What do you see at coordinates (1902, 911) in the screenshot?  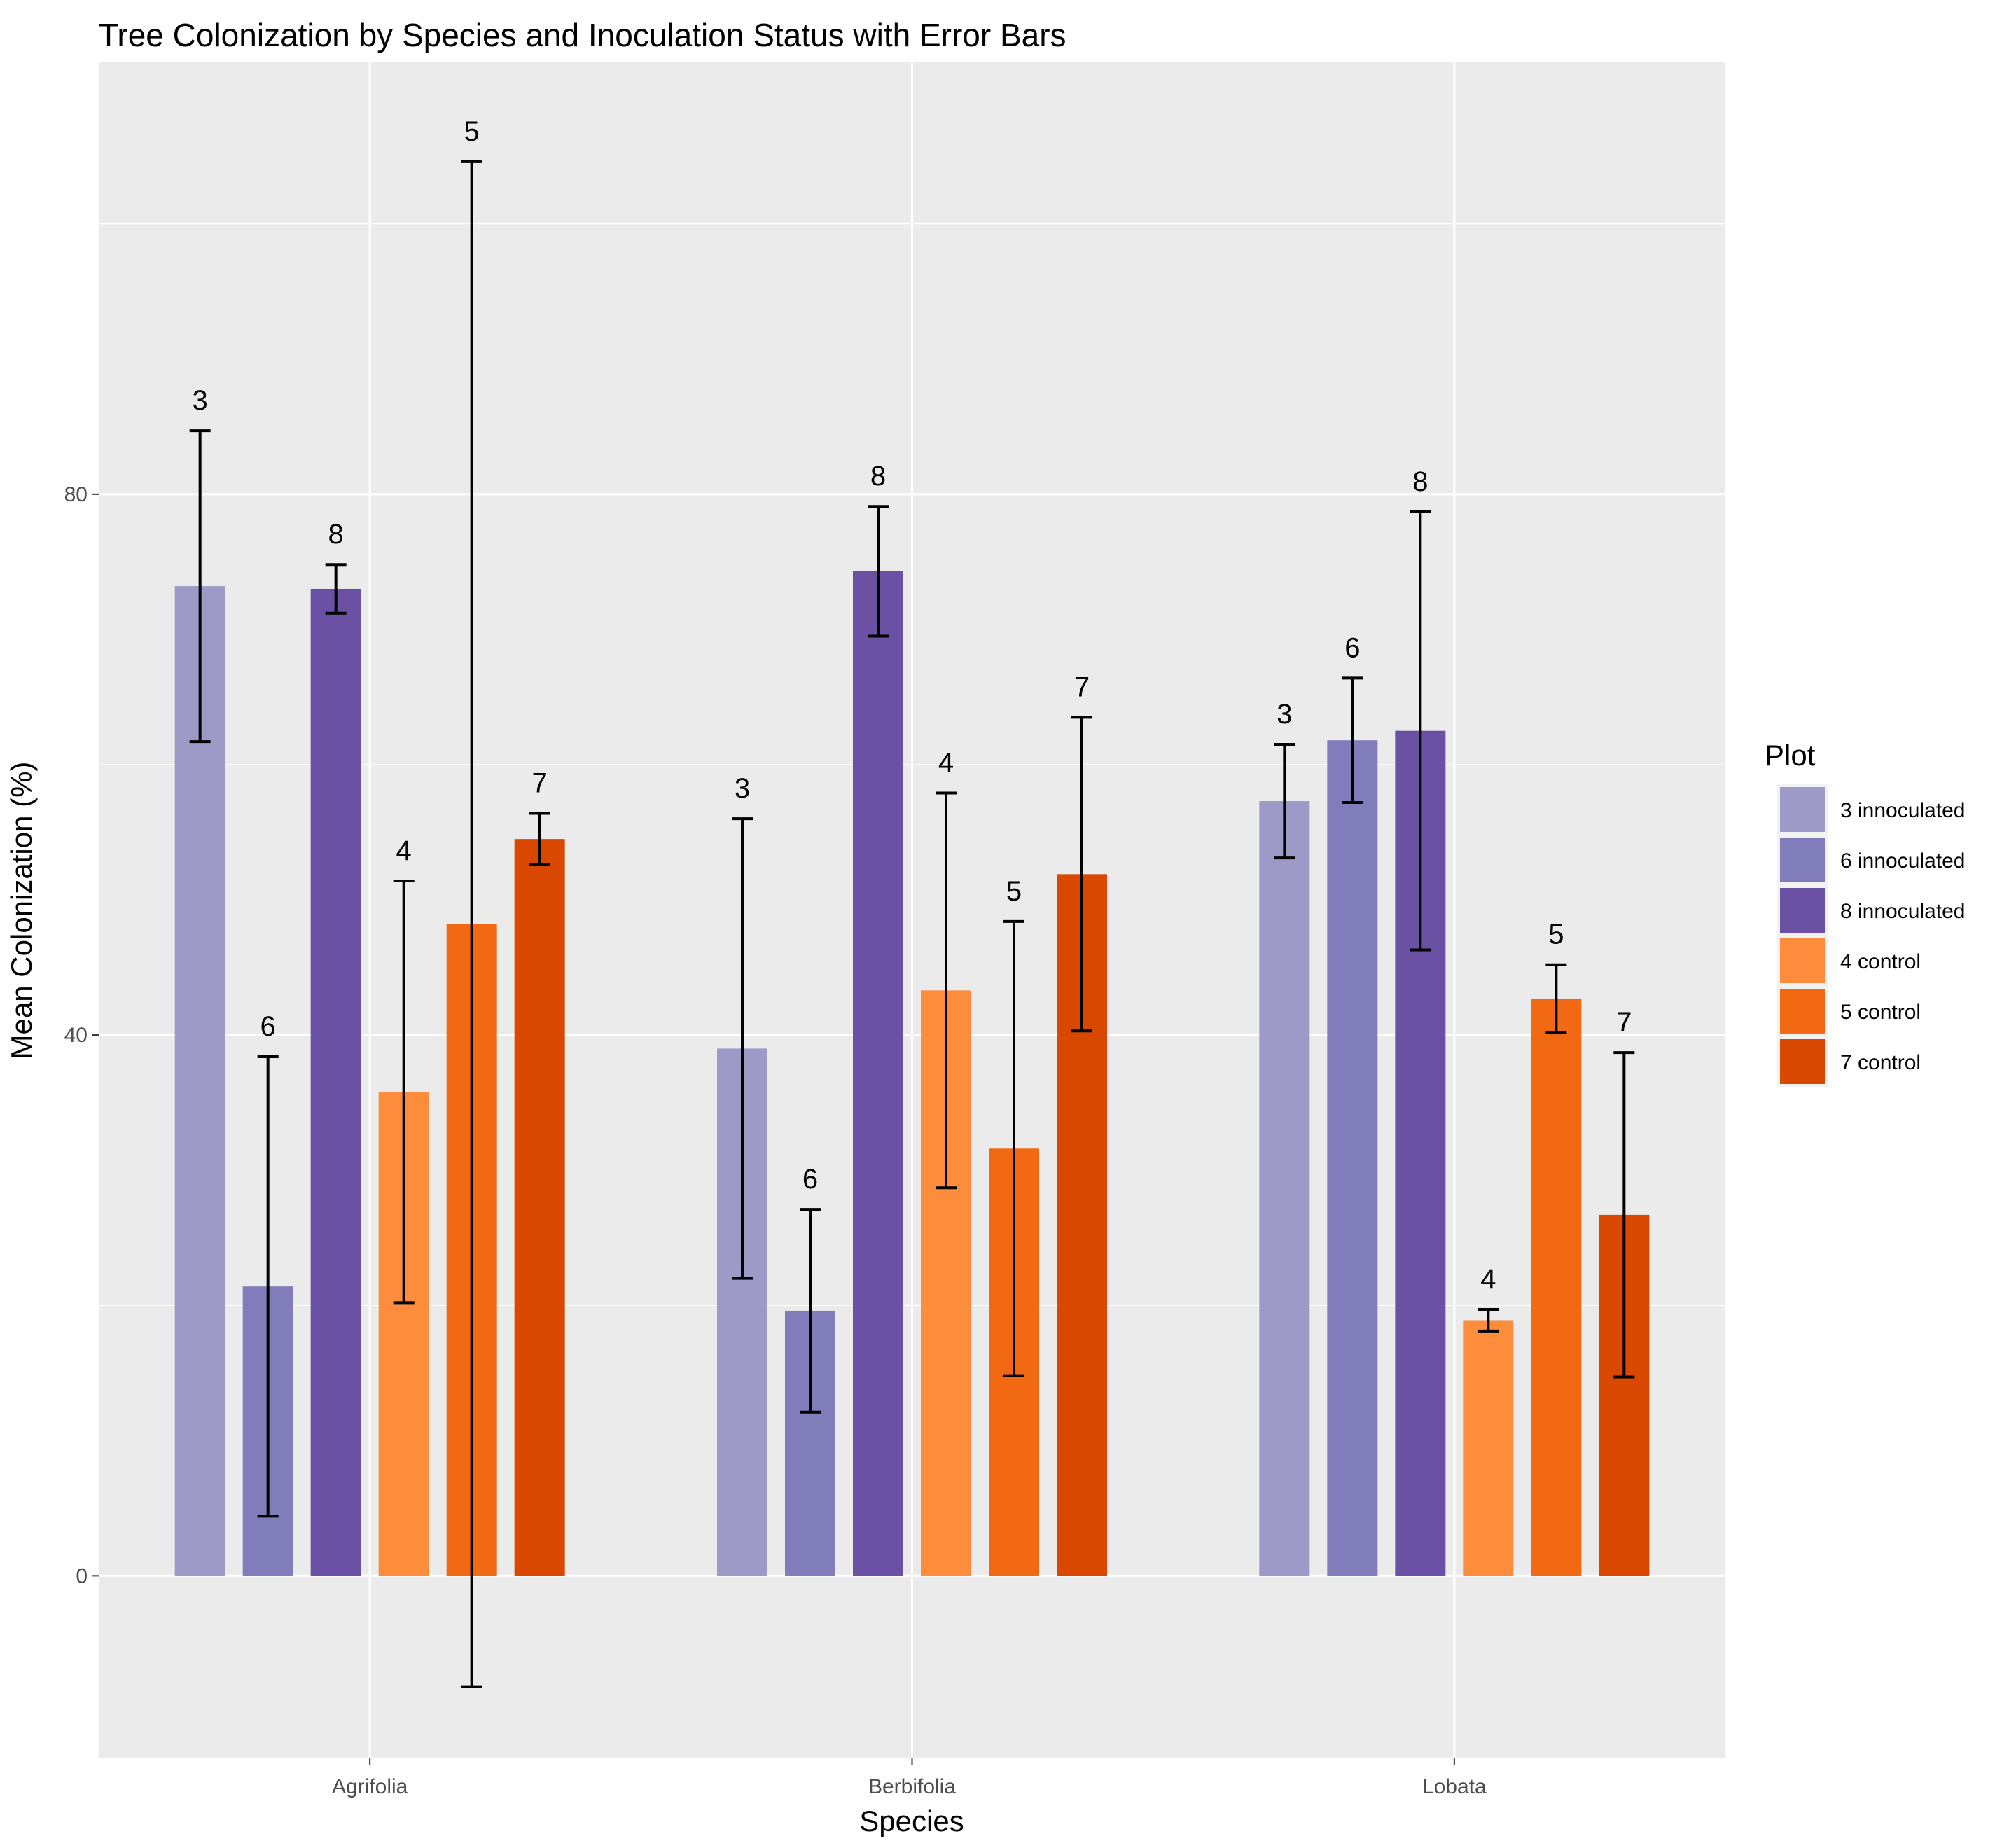 I see `legend-label: 8 innoculated` at bounding box center [1902, 911].